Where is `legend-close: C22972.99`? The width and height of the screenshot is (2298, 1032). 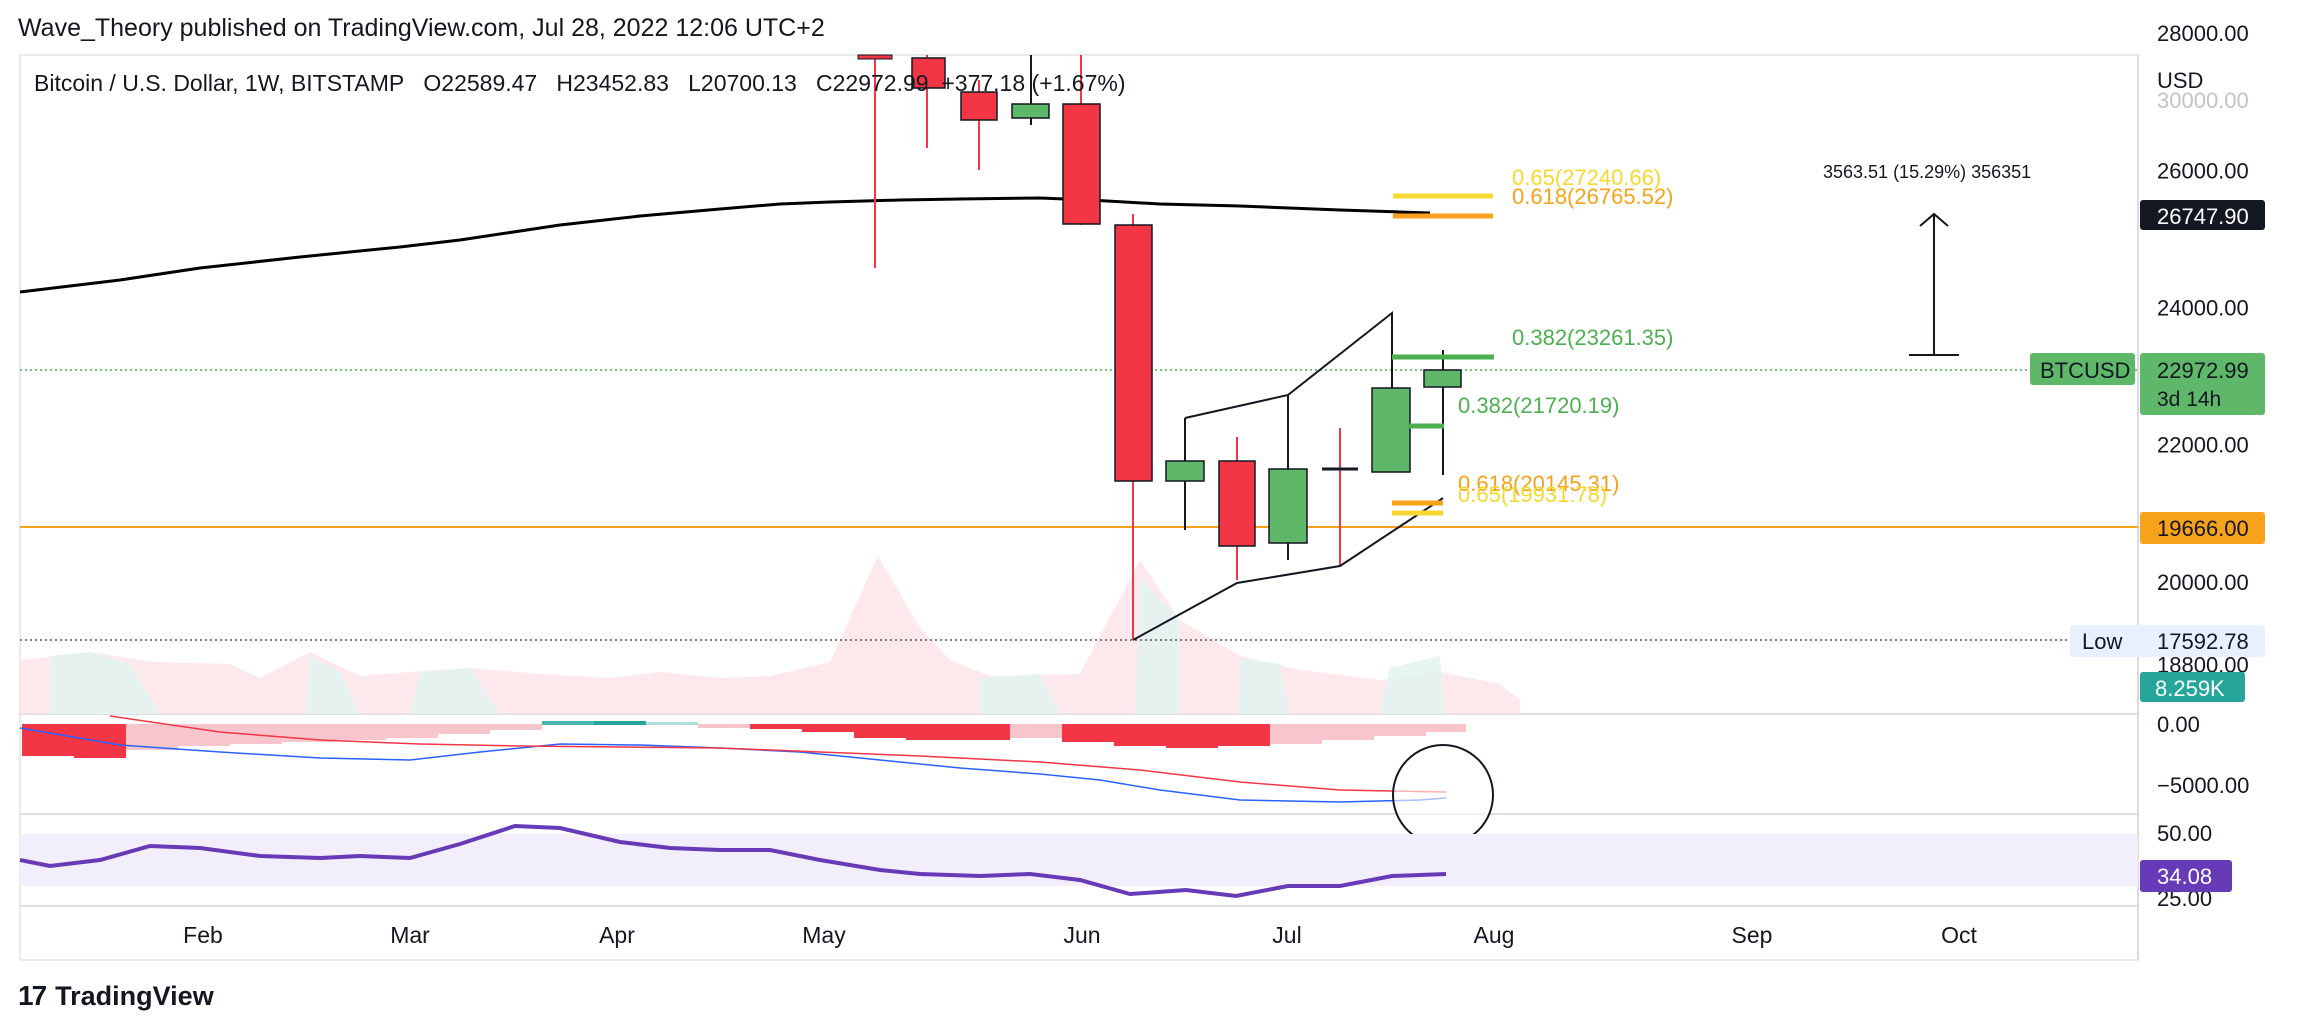 legend-close: C22972.99 is located at coordinates (872, 83).